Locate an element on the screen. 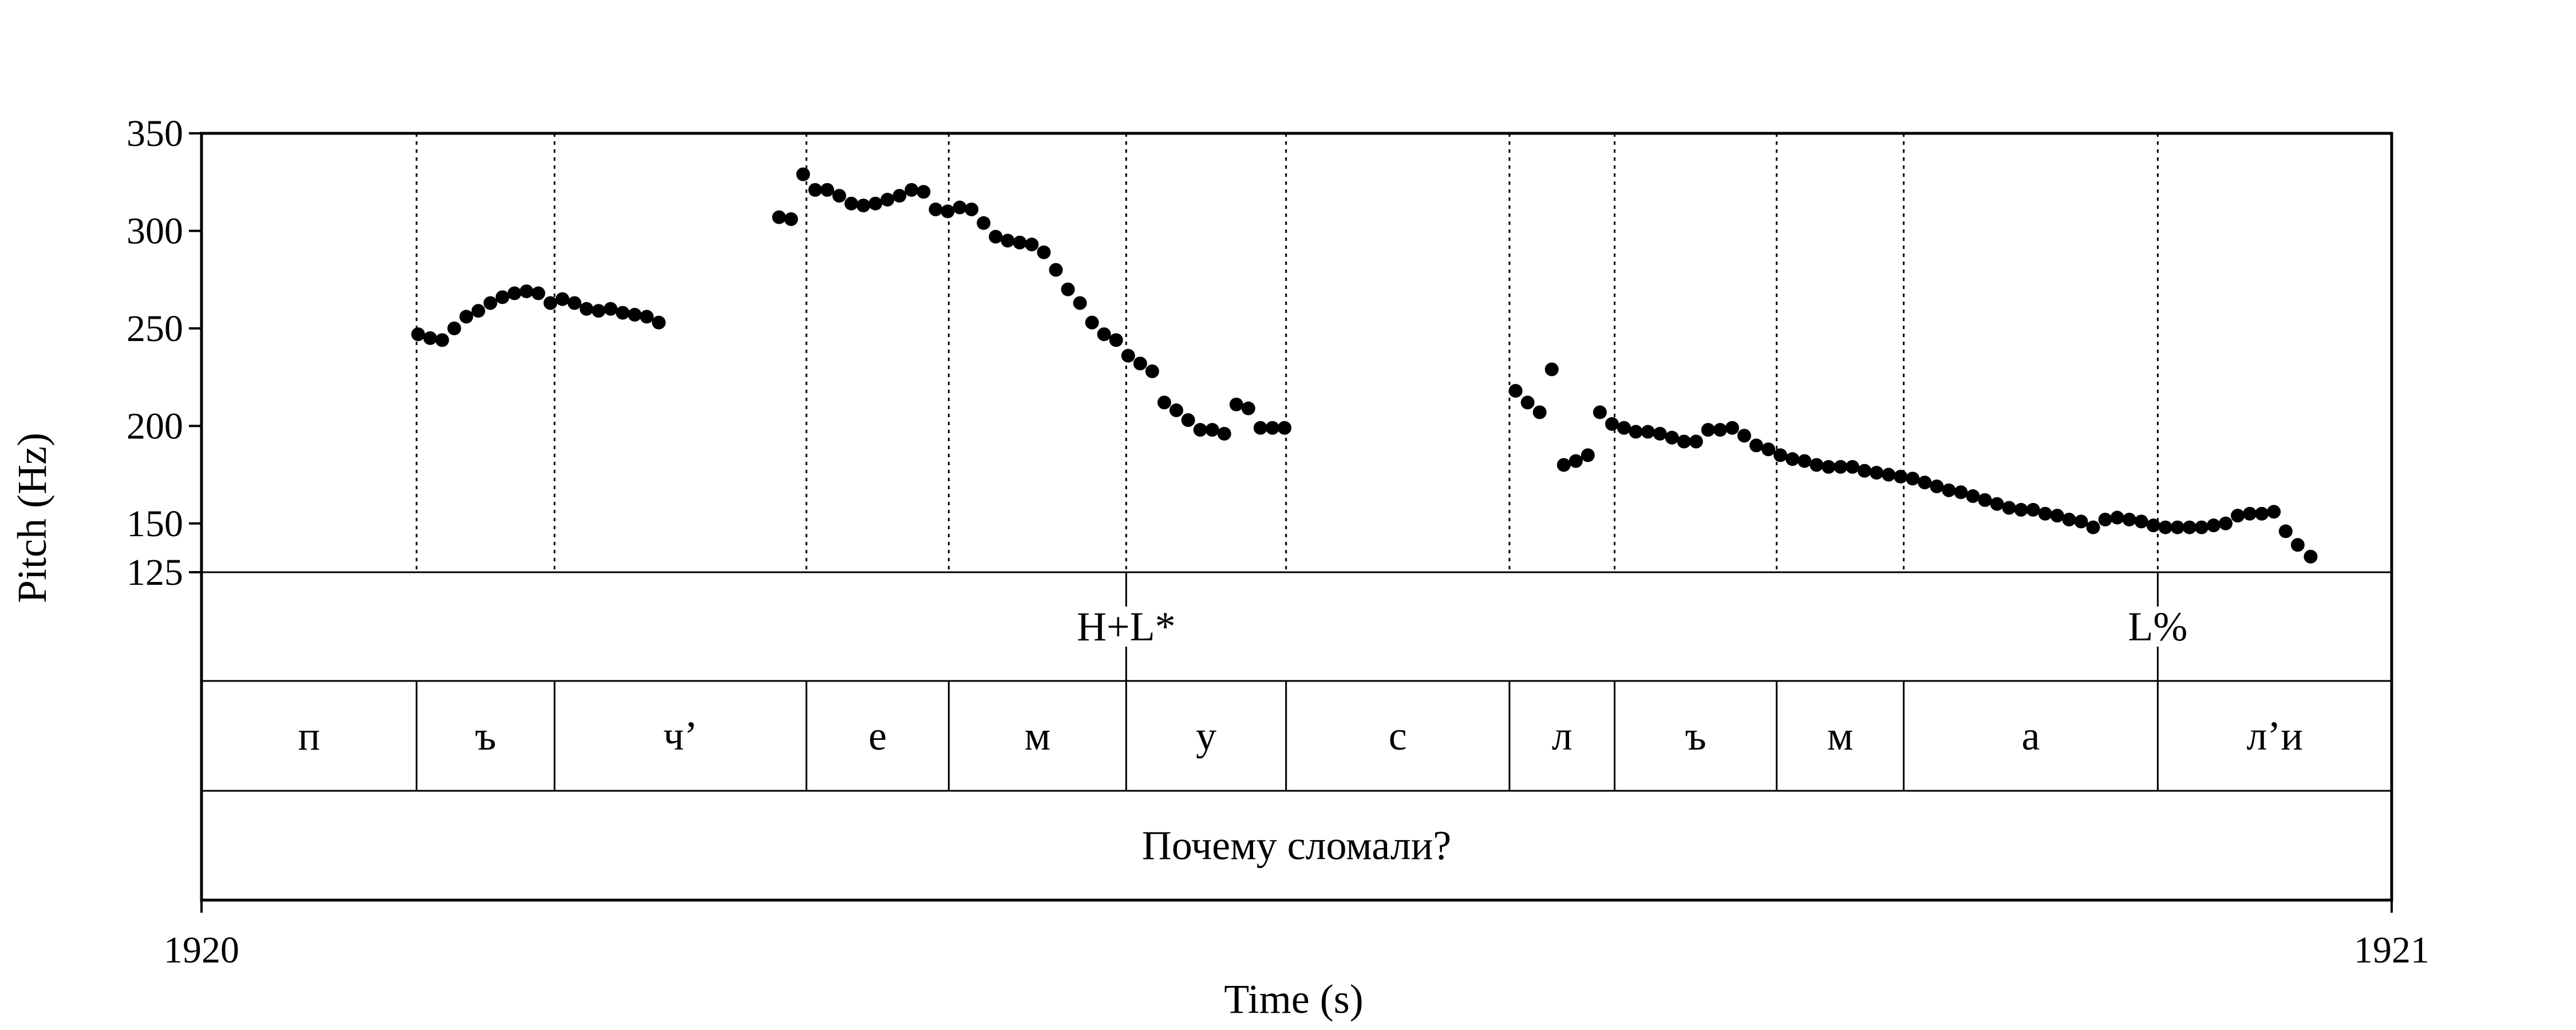  y-tick-label: 150 is located at coordinates (155, 524).